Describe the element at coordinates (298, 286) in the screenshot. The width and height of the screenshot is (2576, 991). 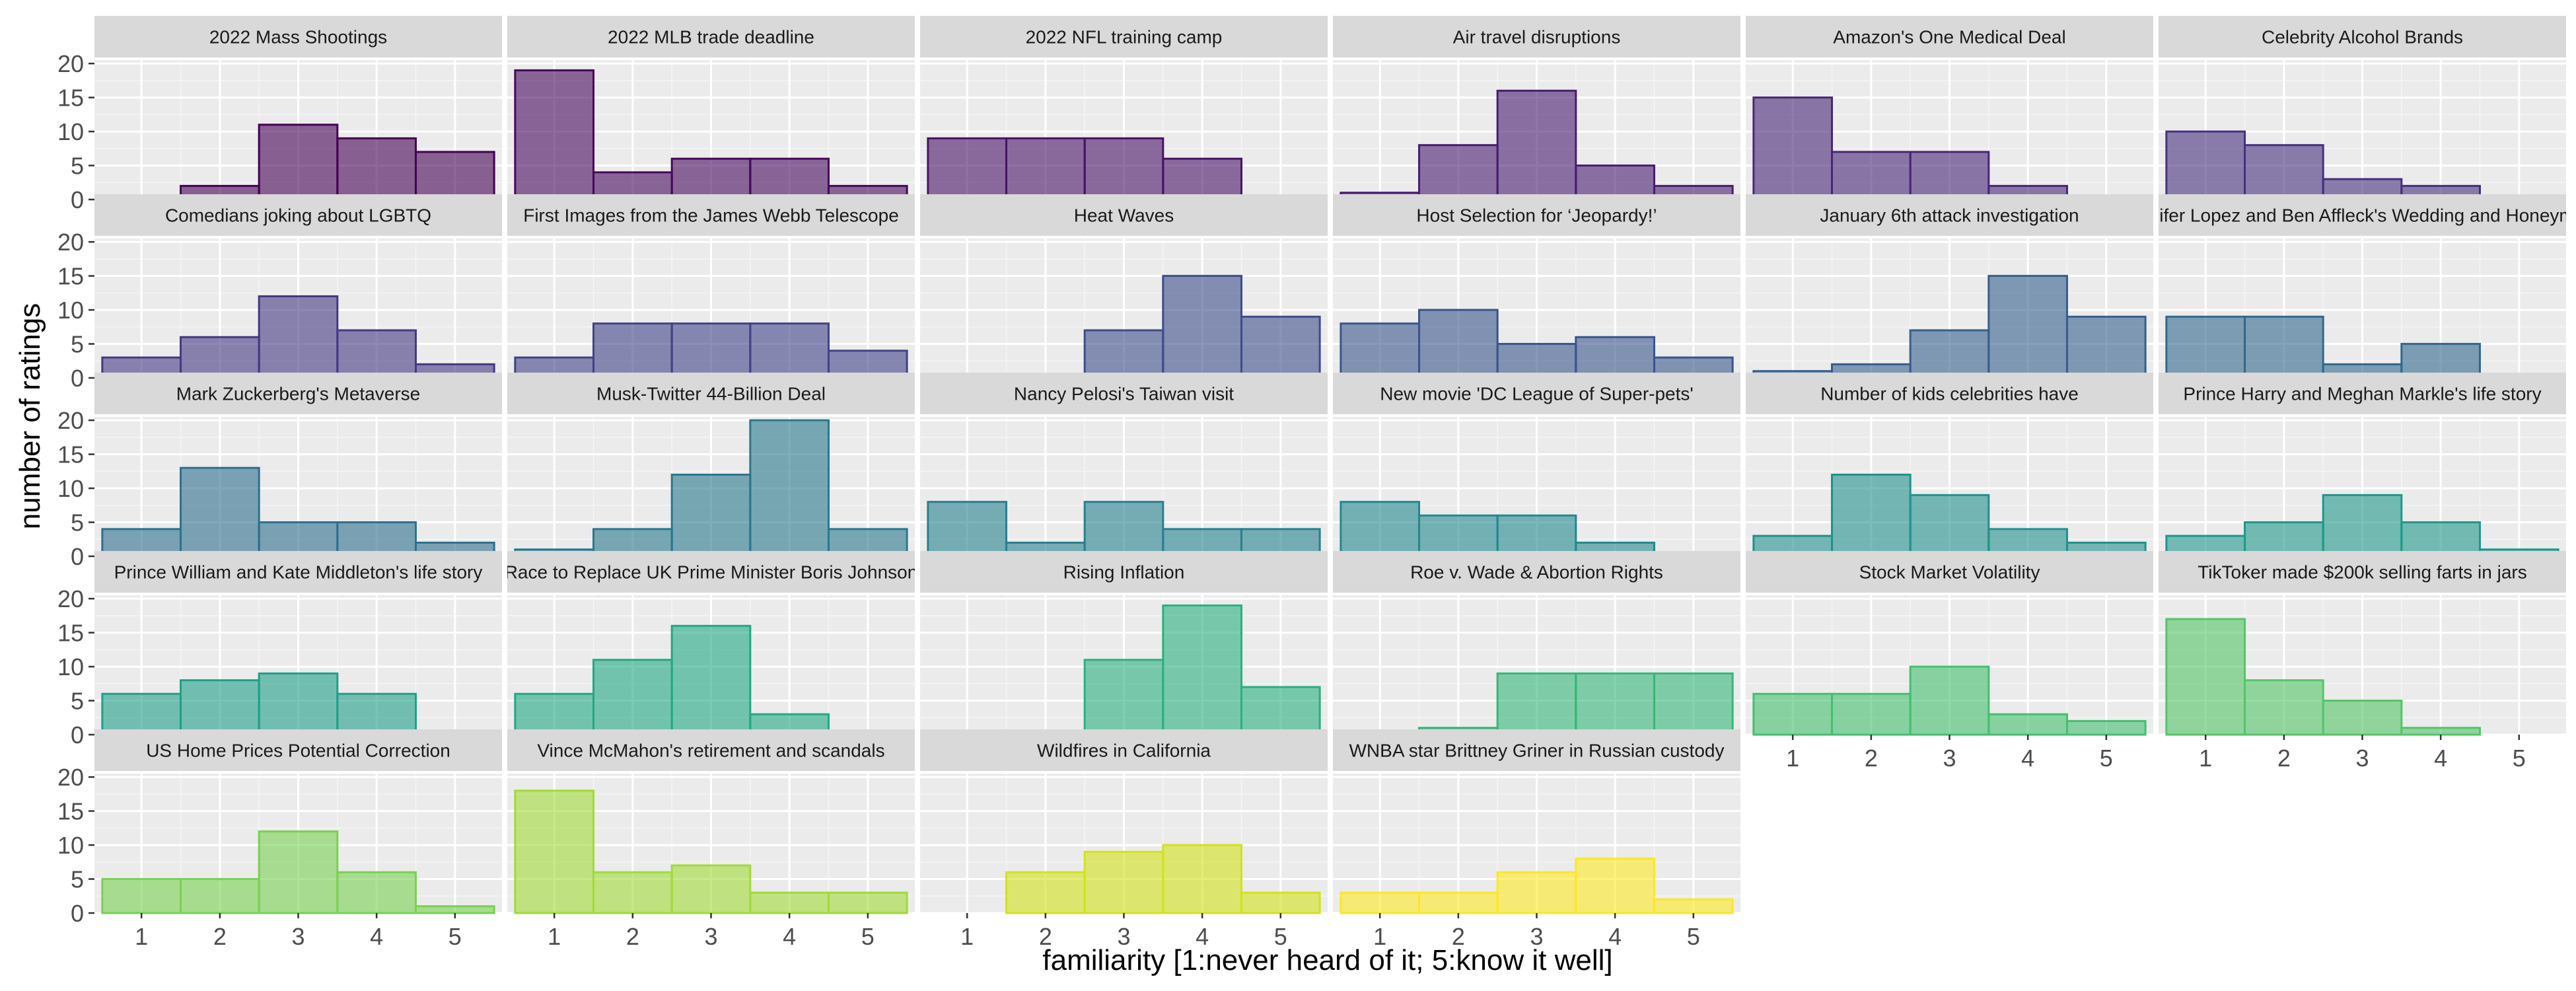
I see `facet-panel: Comedians joking about LGBTQ` at that location.